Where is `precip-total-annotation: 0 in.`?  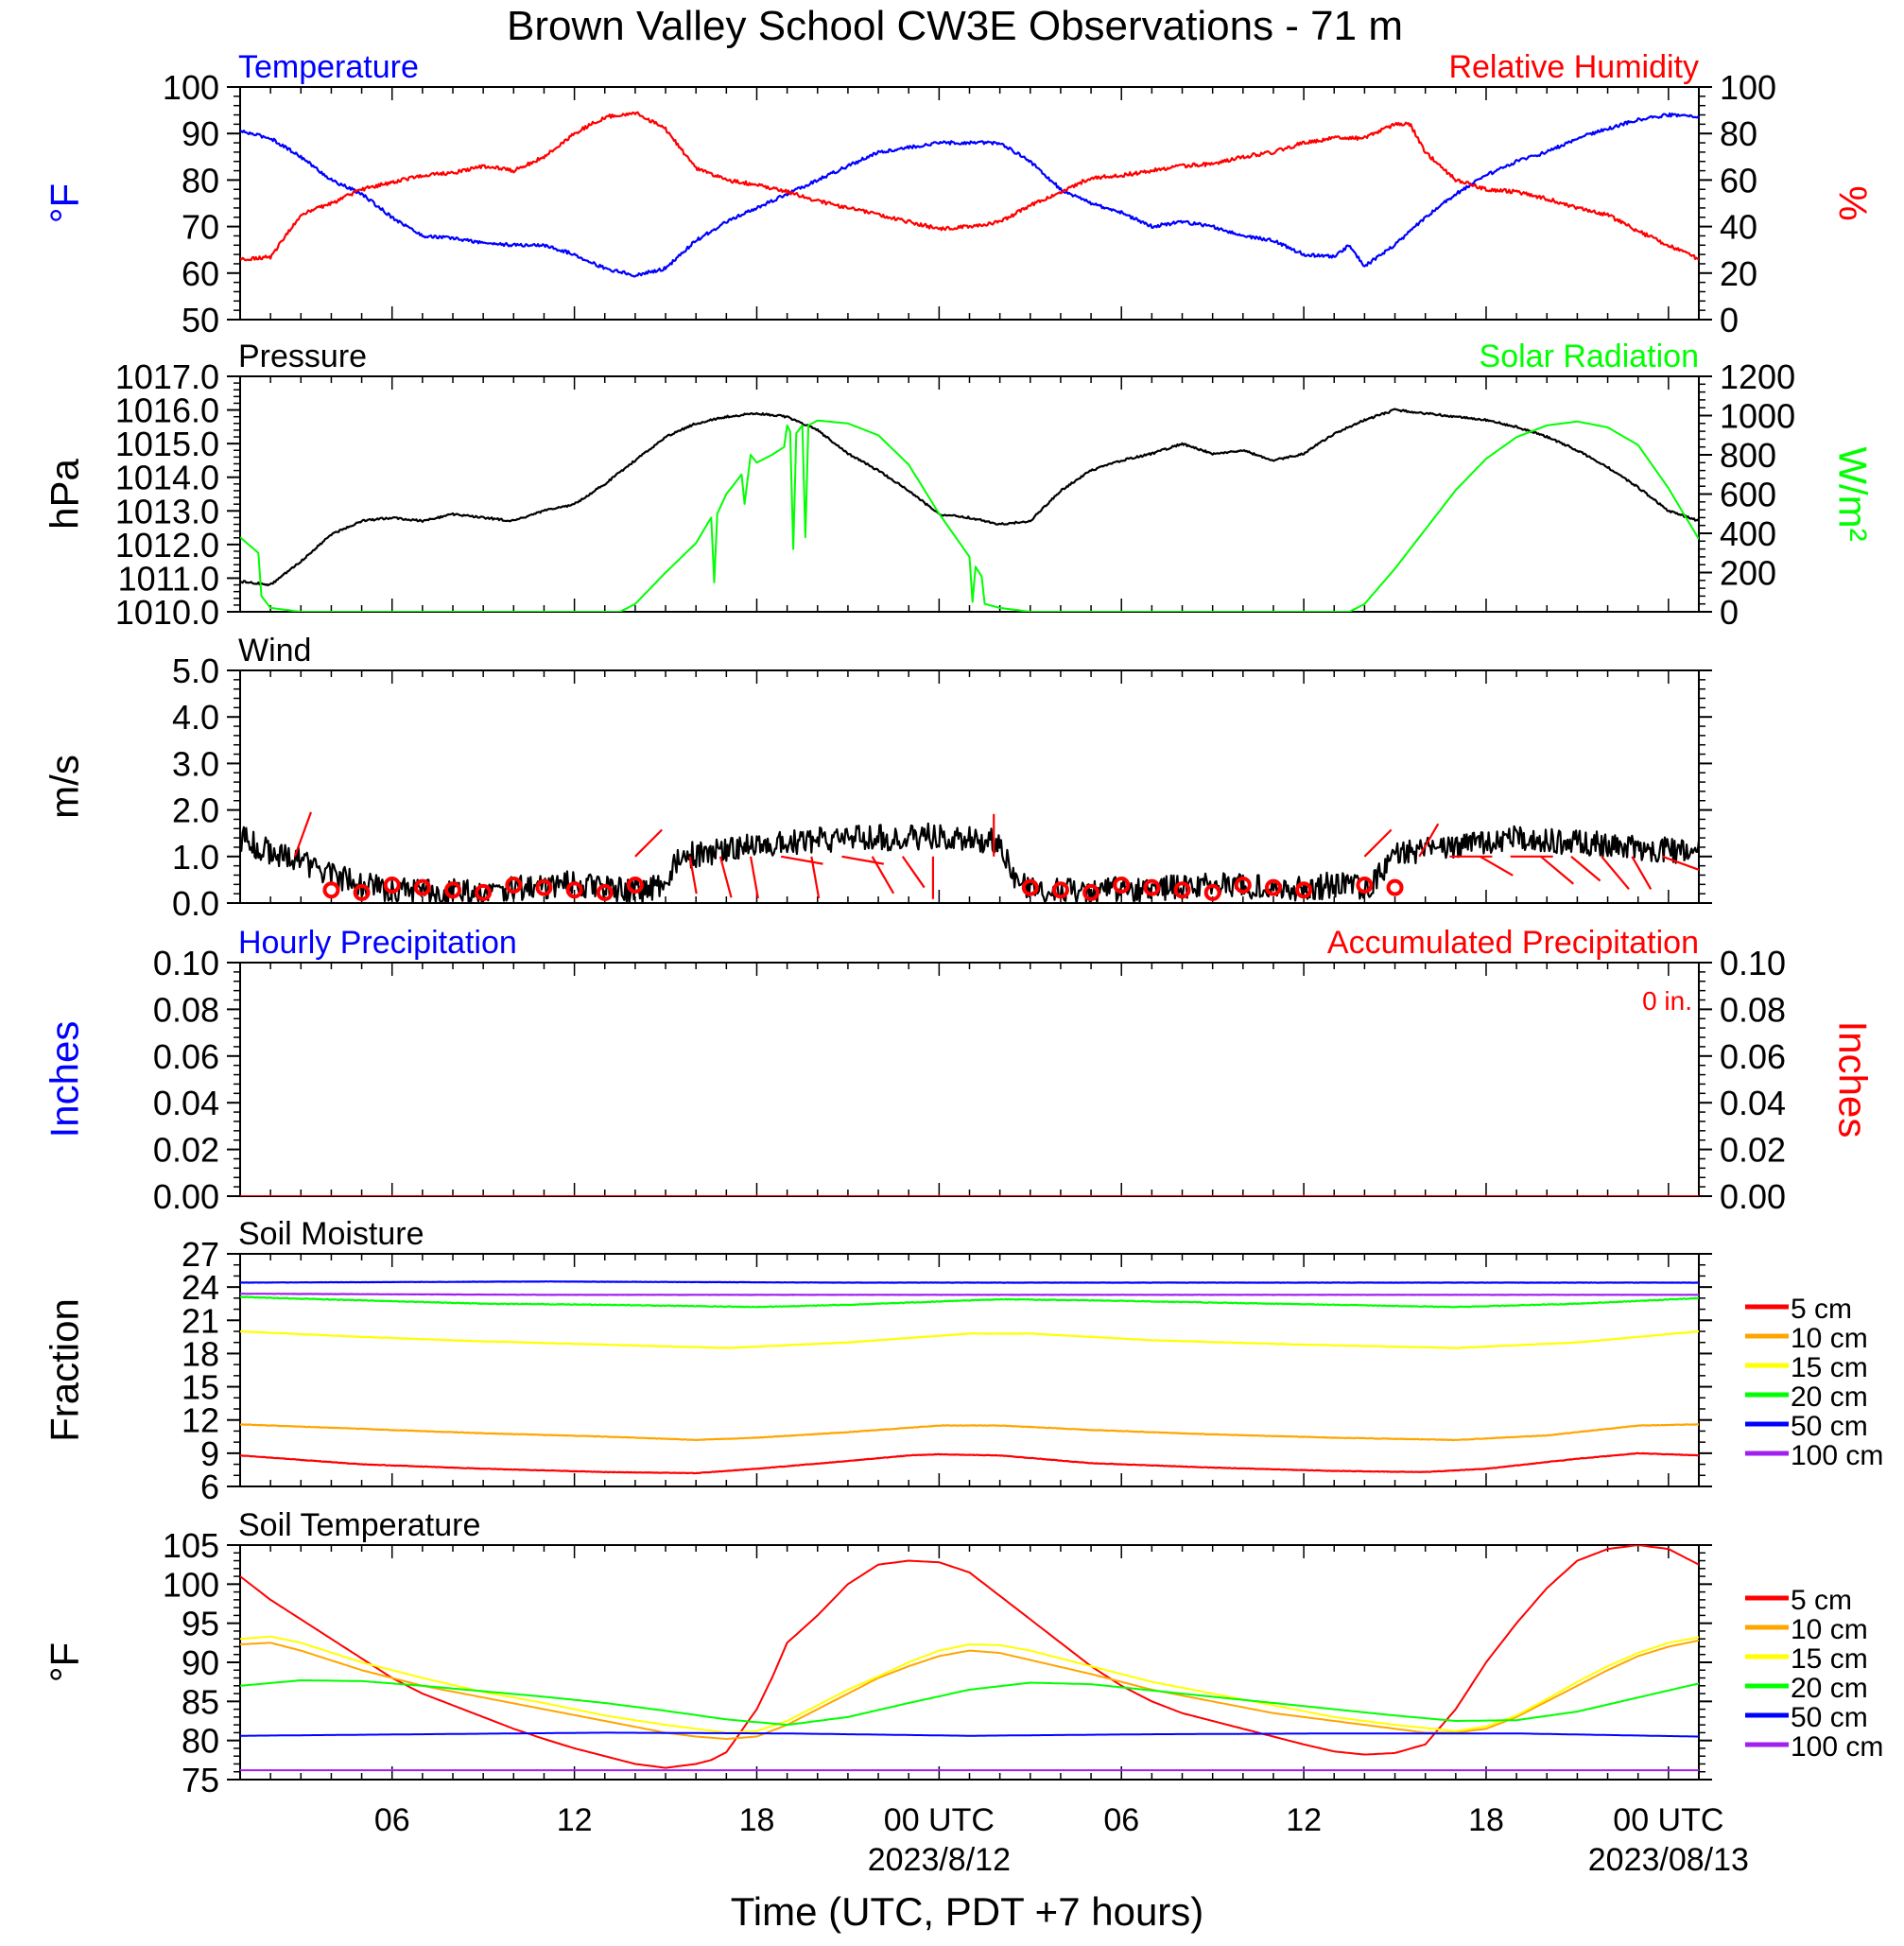 precip-total-annotation: 0 in. is located at coordinates (1667, 1001).